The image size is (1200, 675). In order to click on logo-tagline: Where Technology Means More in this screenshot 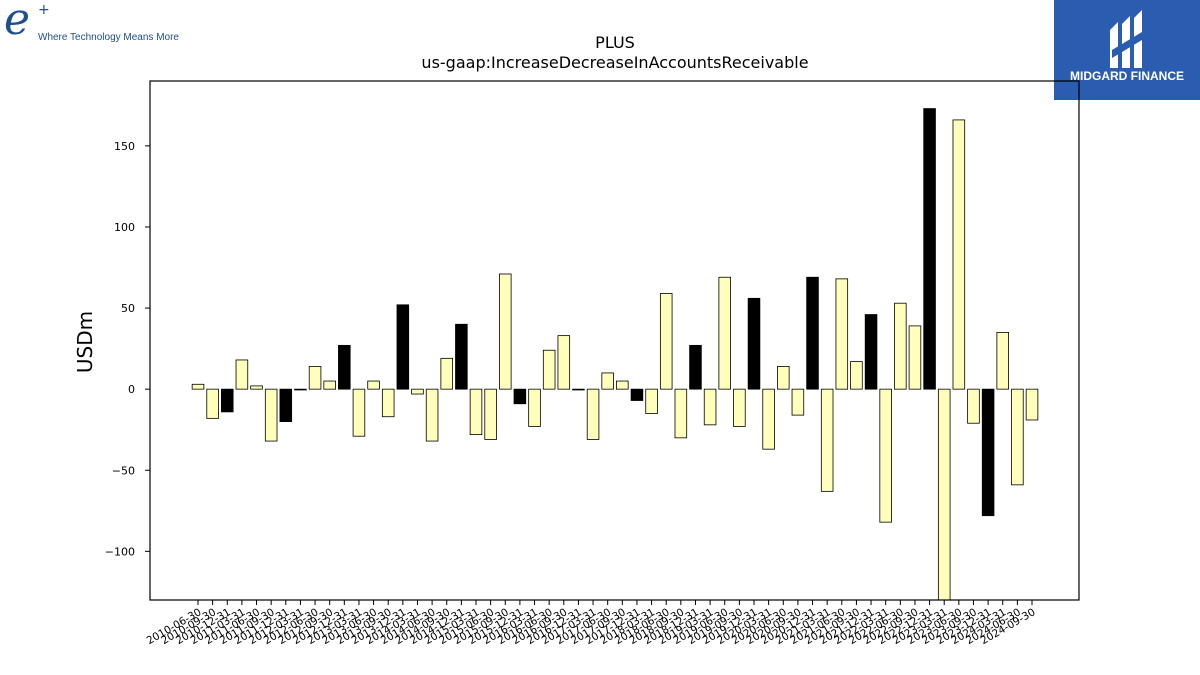, I will do `click(108, 37)`.